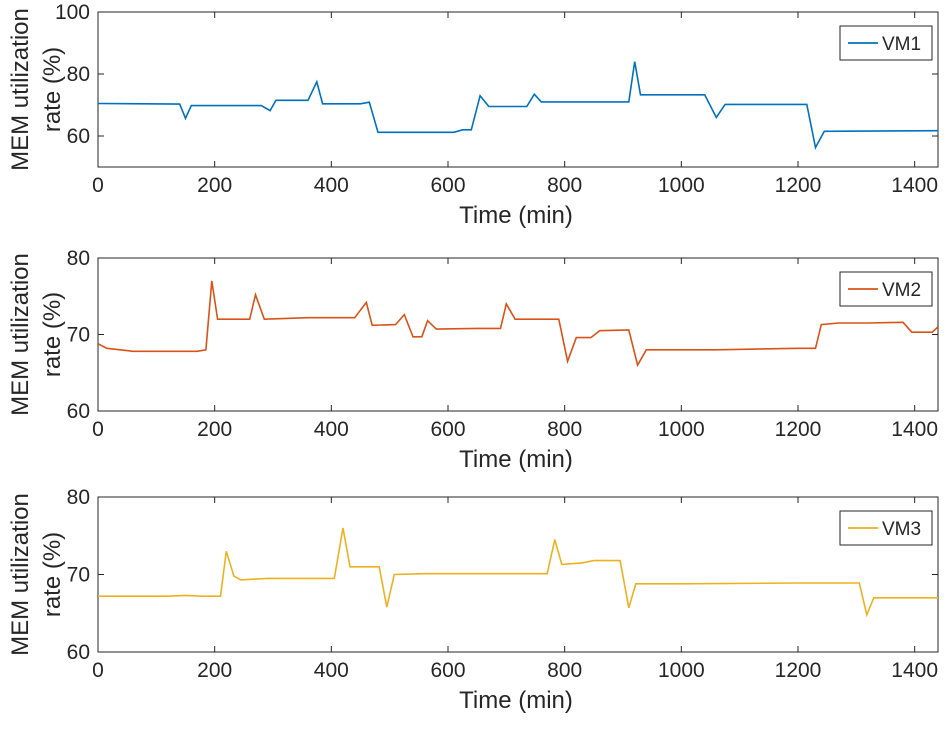 The height and width of the screenshot is (730, 951). I want to click on legend: VM2, so click(886, 289).